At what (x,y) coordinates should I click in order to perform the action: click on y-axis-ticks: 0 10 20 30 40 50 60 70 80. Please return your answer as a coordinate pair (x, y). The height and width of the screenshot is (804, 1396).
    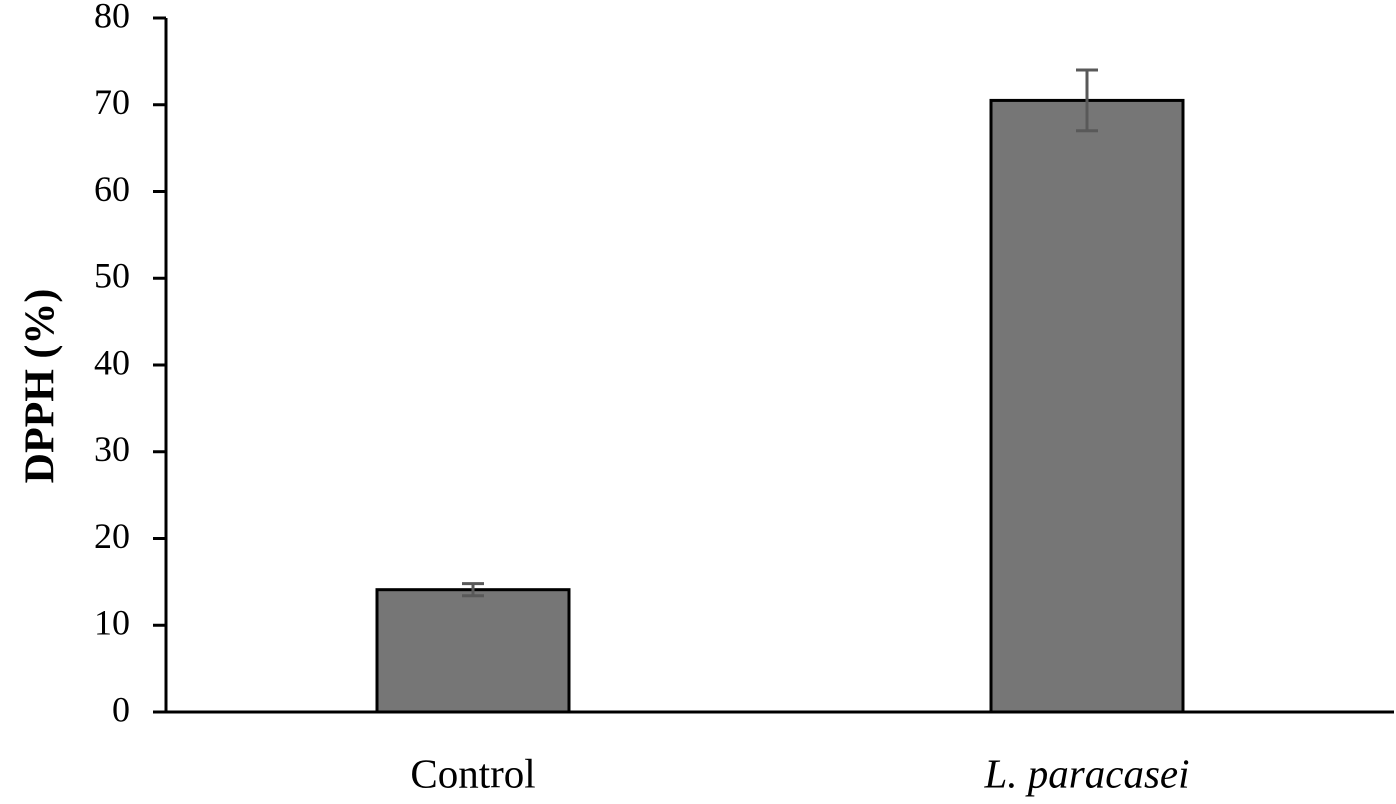
    Looking at the image, I should click on (130, 364).